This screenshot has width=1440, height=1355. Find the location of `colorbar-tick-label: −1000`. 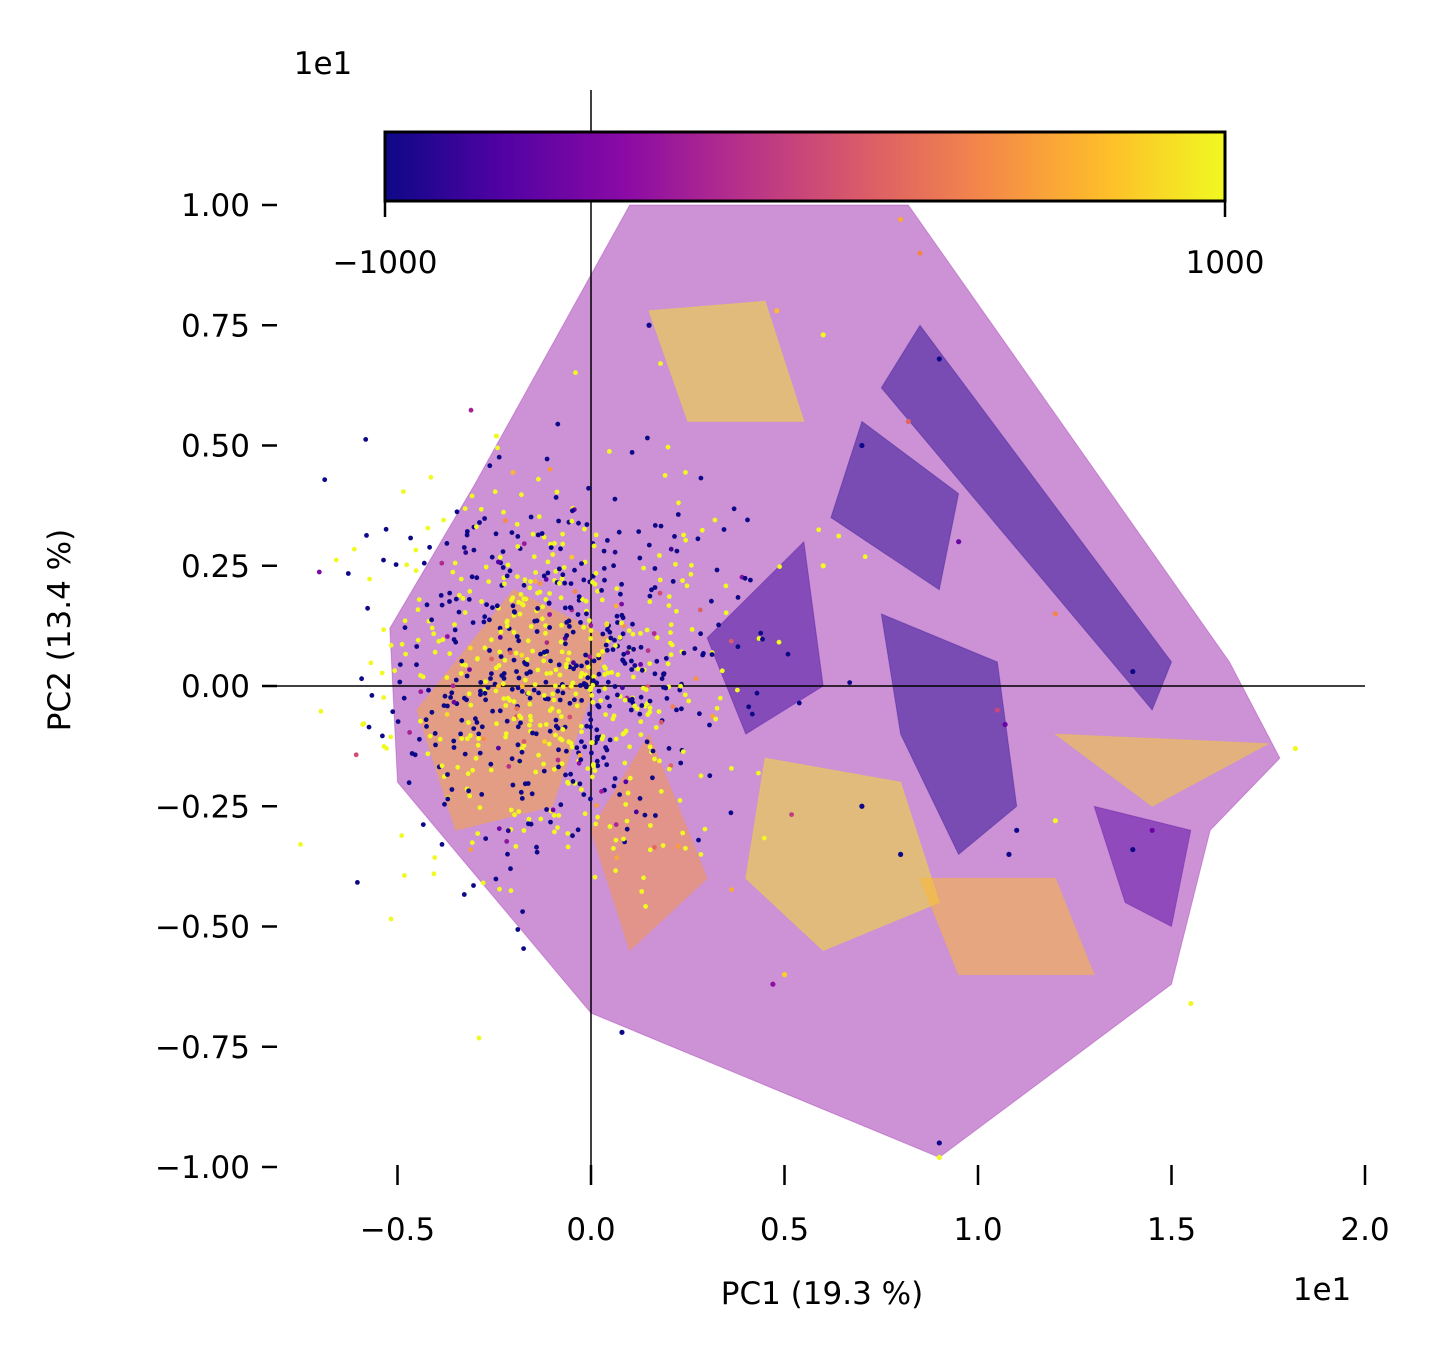

colorbar-tick-label: −1000 is located at coordinates (385, 263).